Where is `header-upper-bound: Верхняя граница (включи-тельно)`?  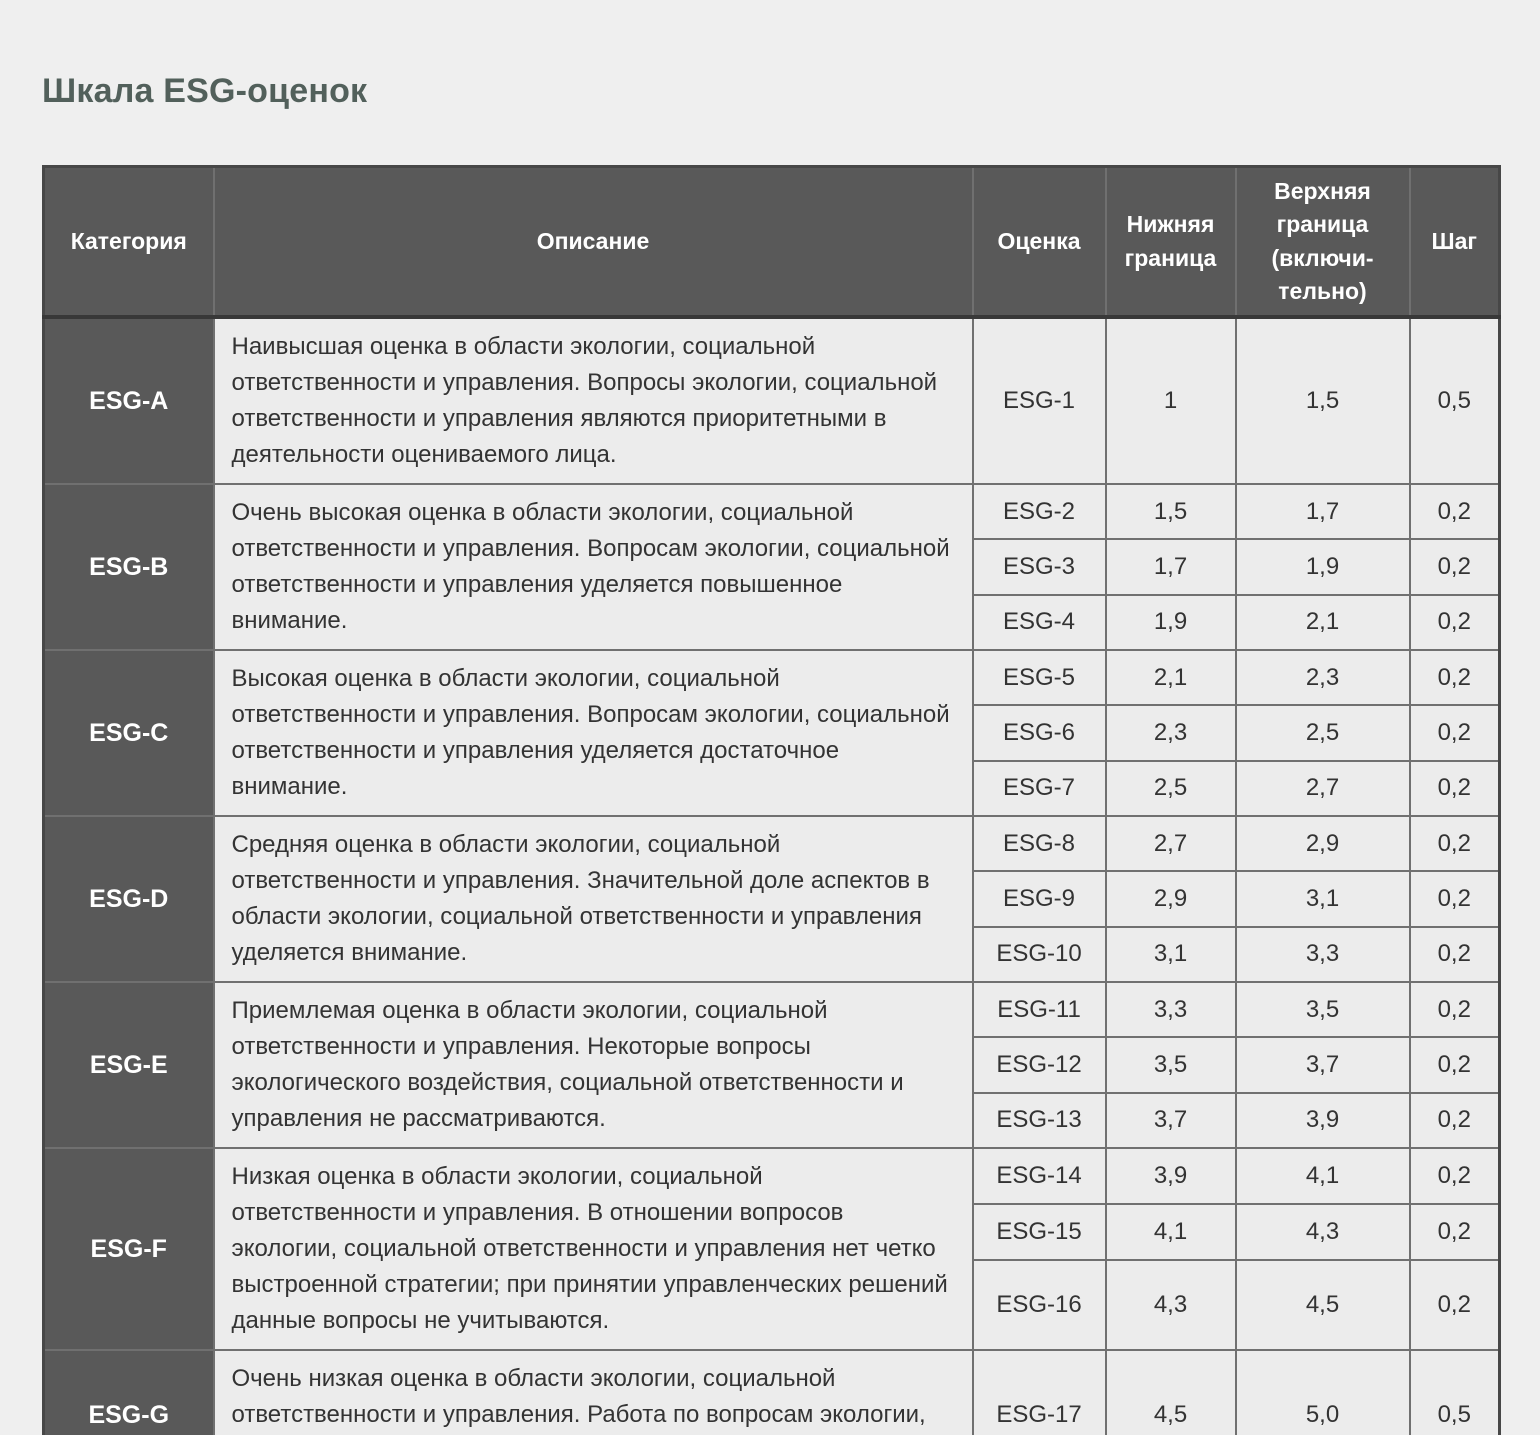 header-upper-bound: Верхняя граница (включи-тельно) is located at coordinates (1322, 242).